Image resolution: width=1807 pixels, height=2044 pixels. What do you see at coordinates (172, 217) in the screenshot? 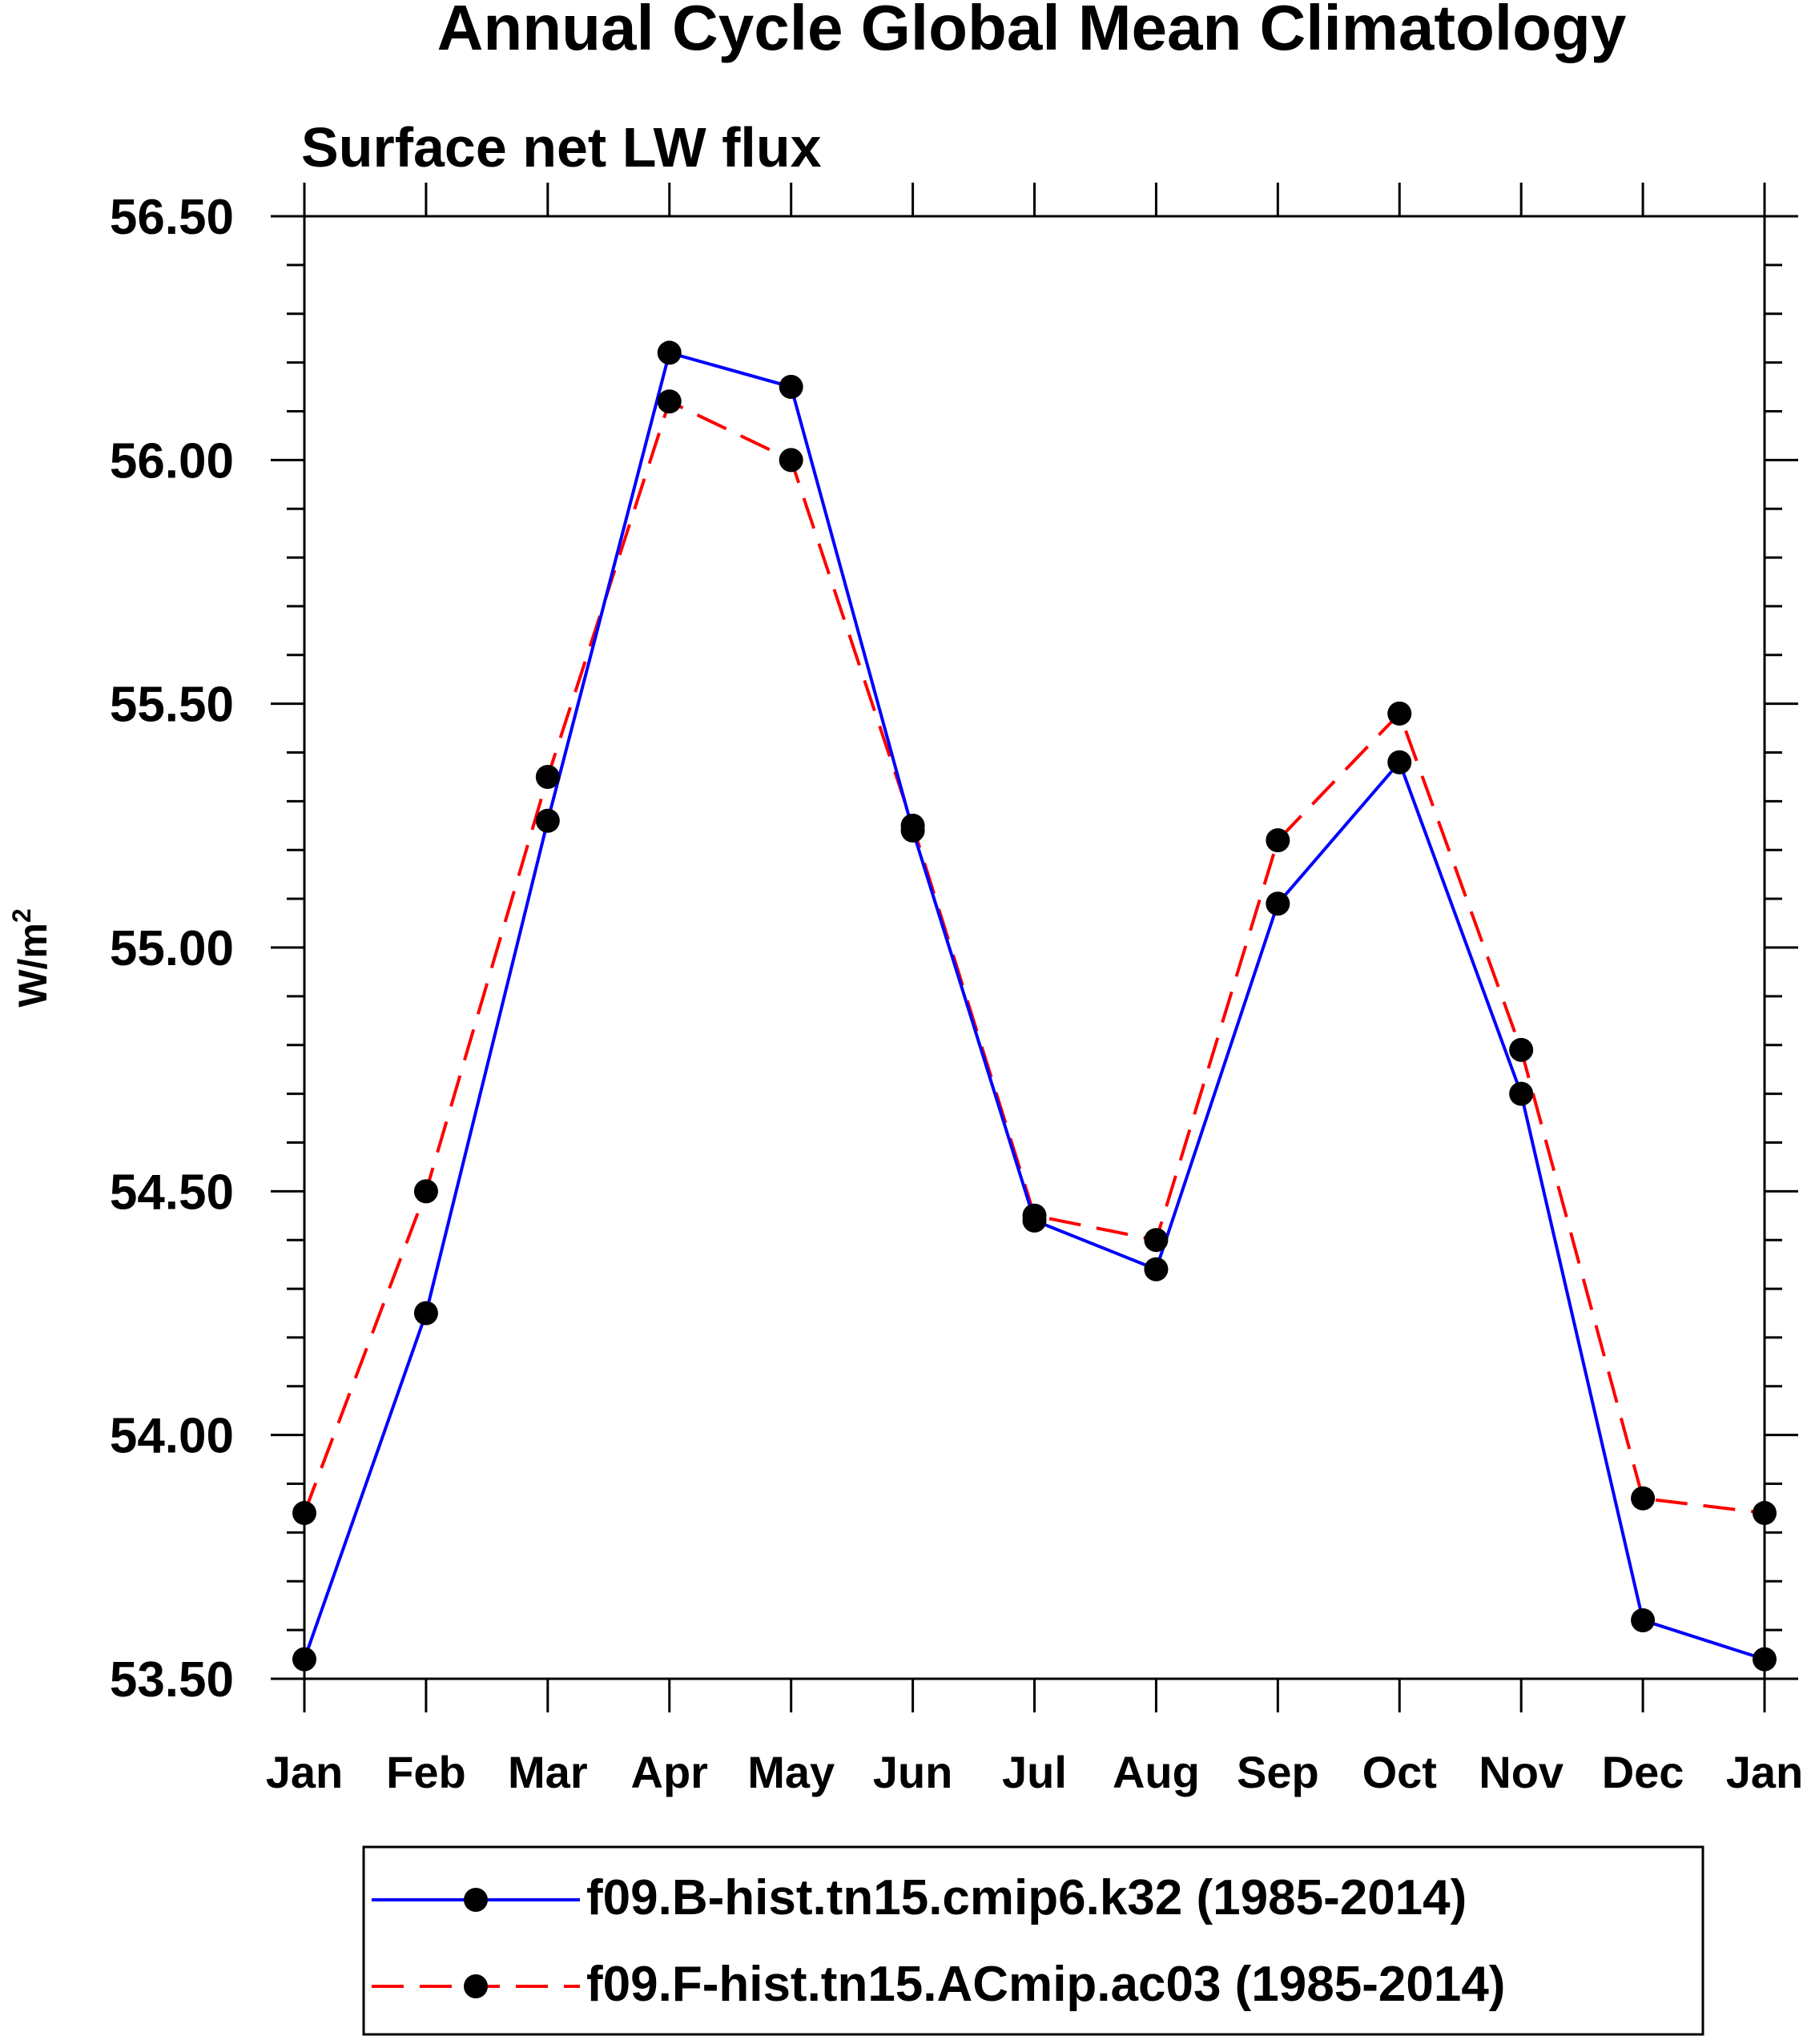
I see `y-tick-label: 56.50` at bounding box center [172, 217].